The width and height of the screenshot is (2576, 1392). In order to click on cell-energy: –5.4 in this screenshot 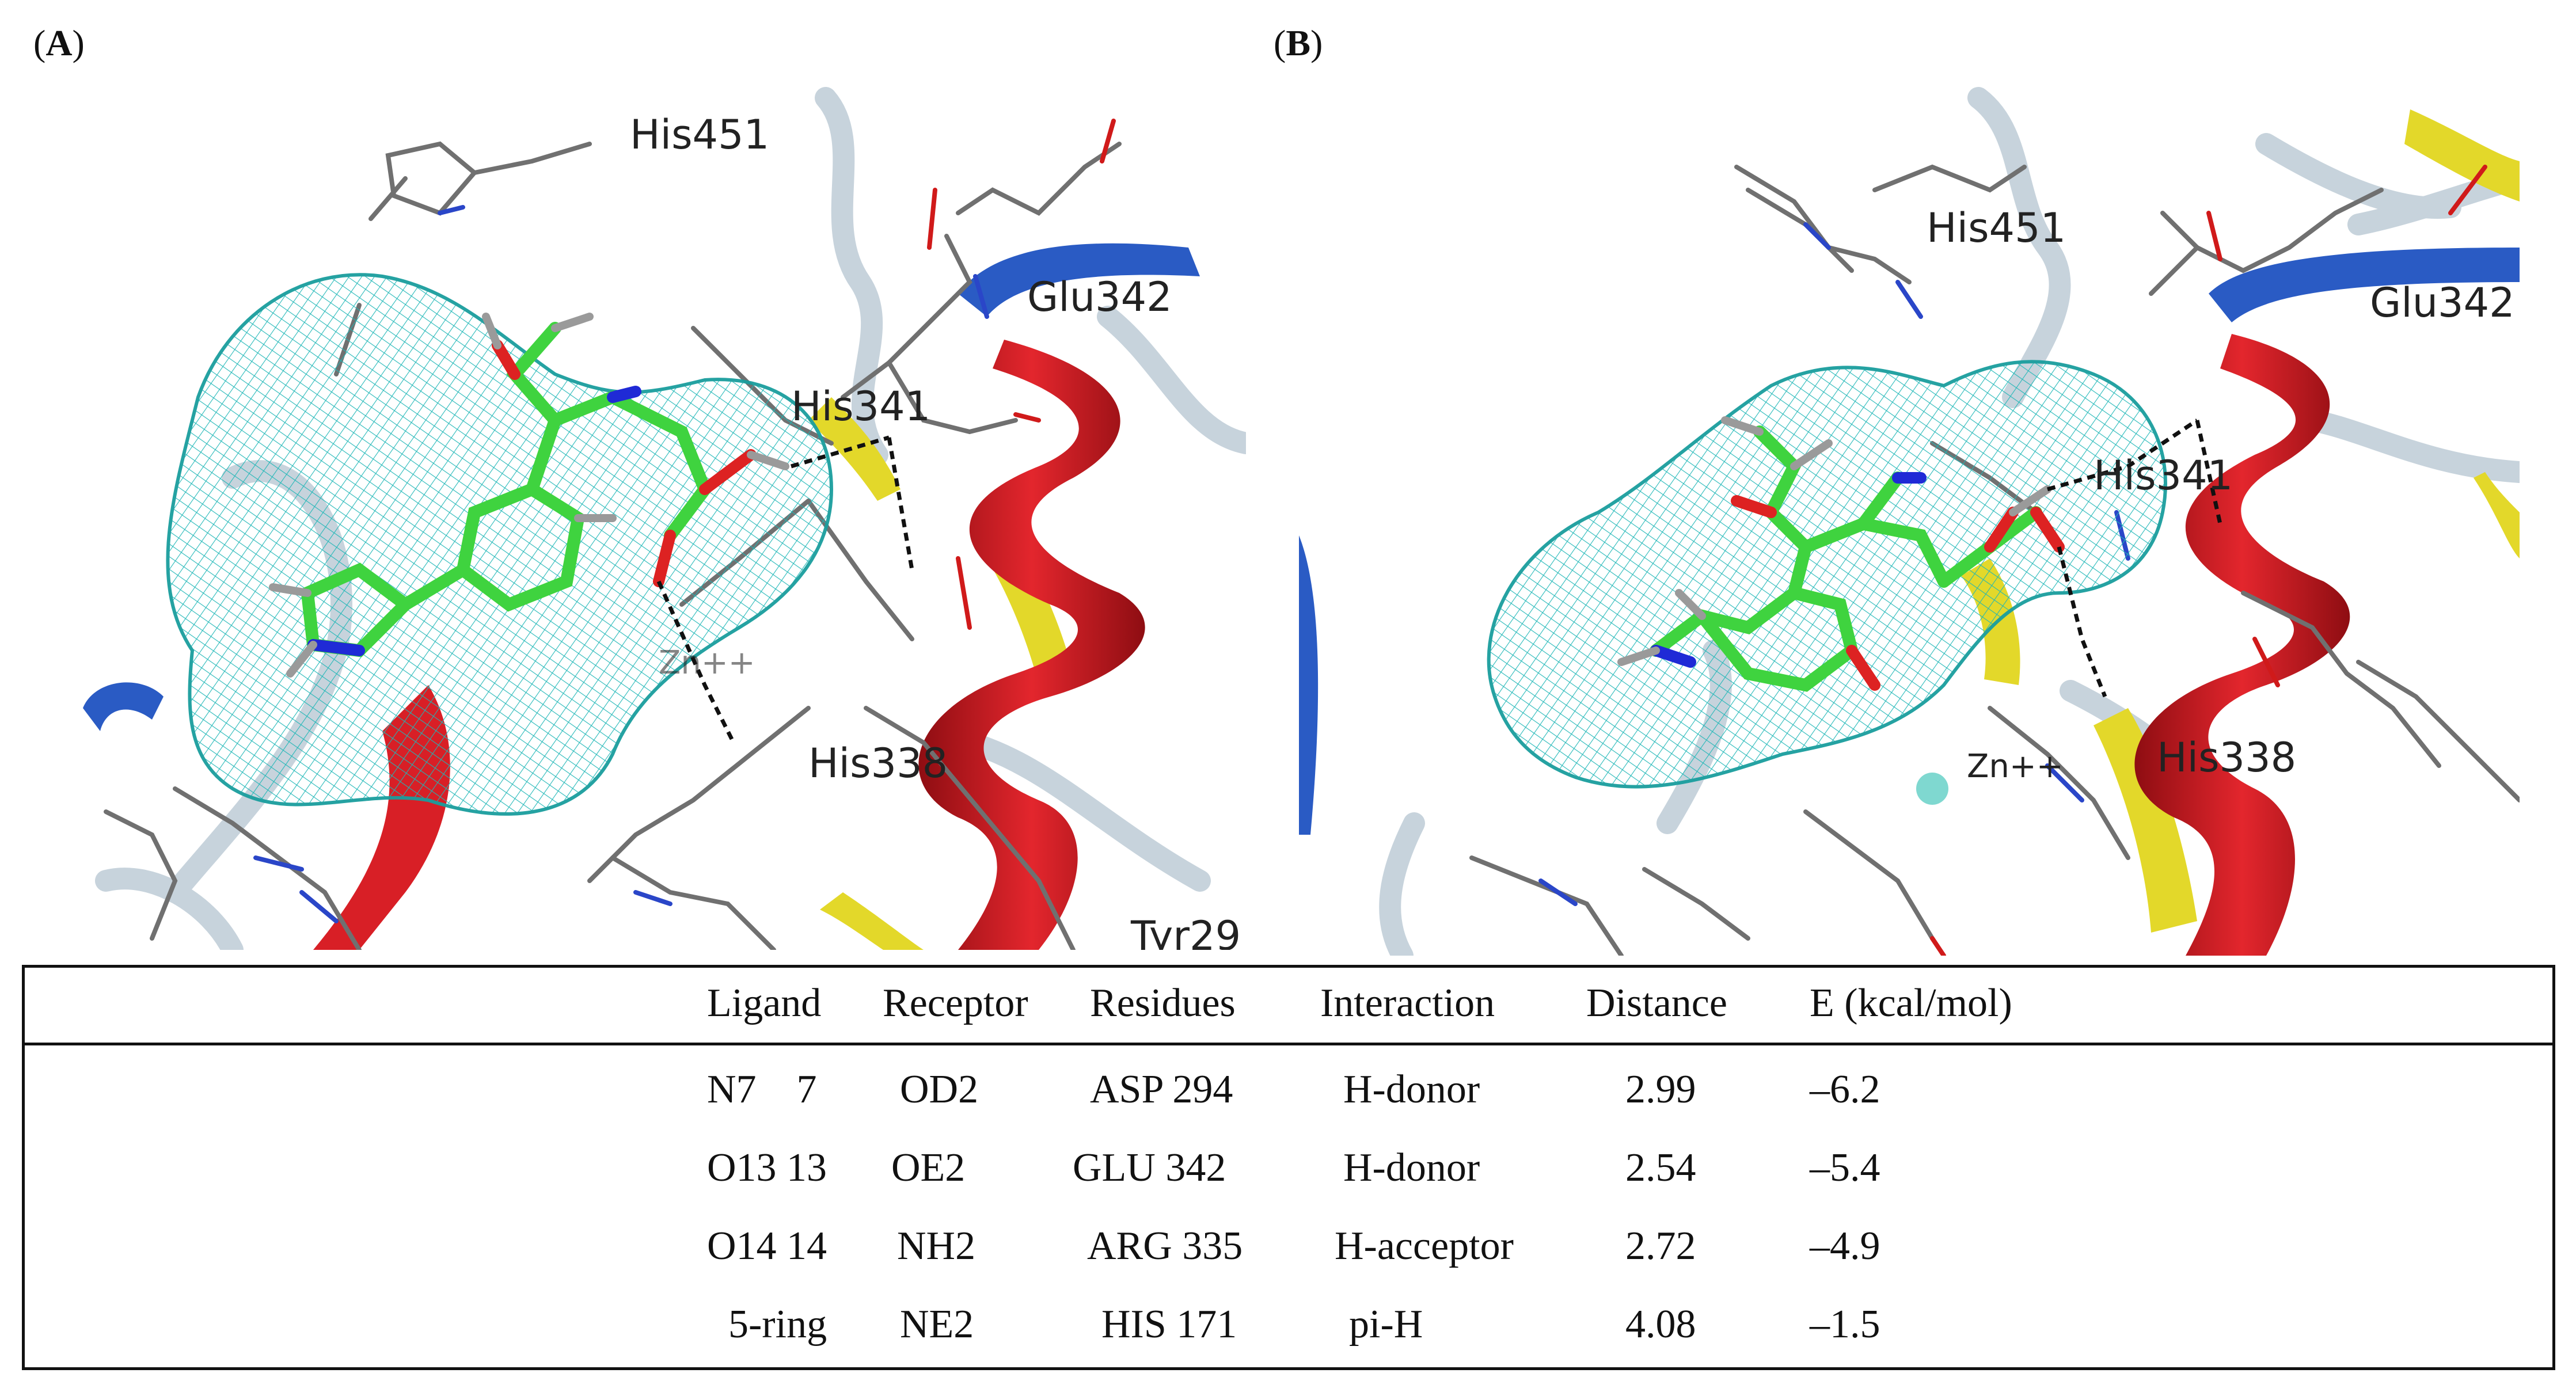, I will do `click(1845, 1168)`.